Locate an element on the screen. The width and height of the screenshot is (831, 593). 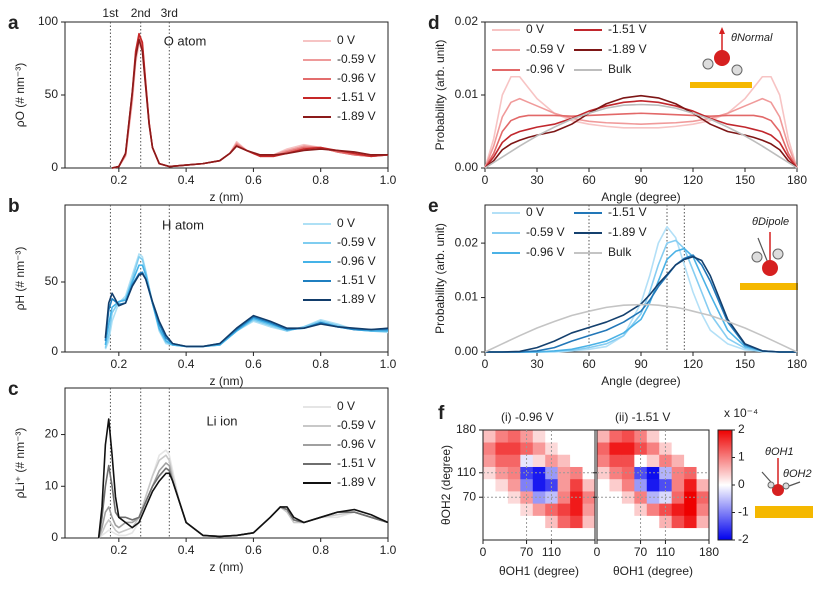
legend-label: Bulk is located at coordinates (620, 252).